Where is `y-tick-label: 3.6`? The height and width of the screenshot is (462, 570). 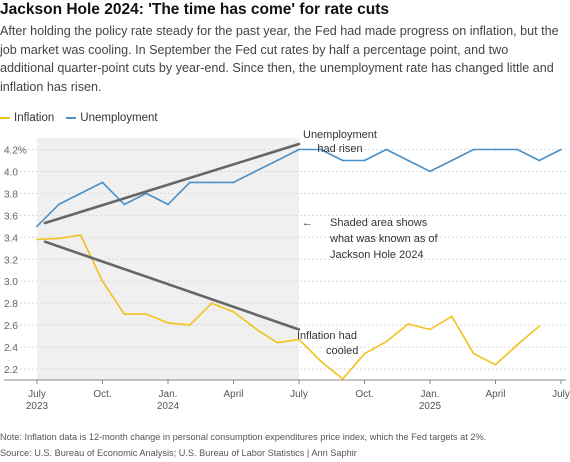
y-tick-label: 3.6 is located at coordinates (11, 216).